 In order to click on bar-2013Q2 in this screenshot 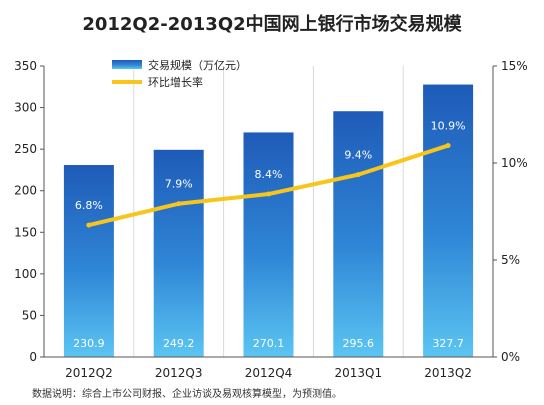, I will do `click(448, 220)`.